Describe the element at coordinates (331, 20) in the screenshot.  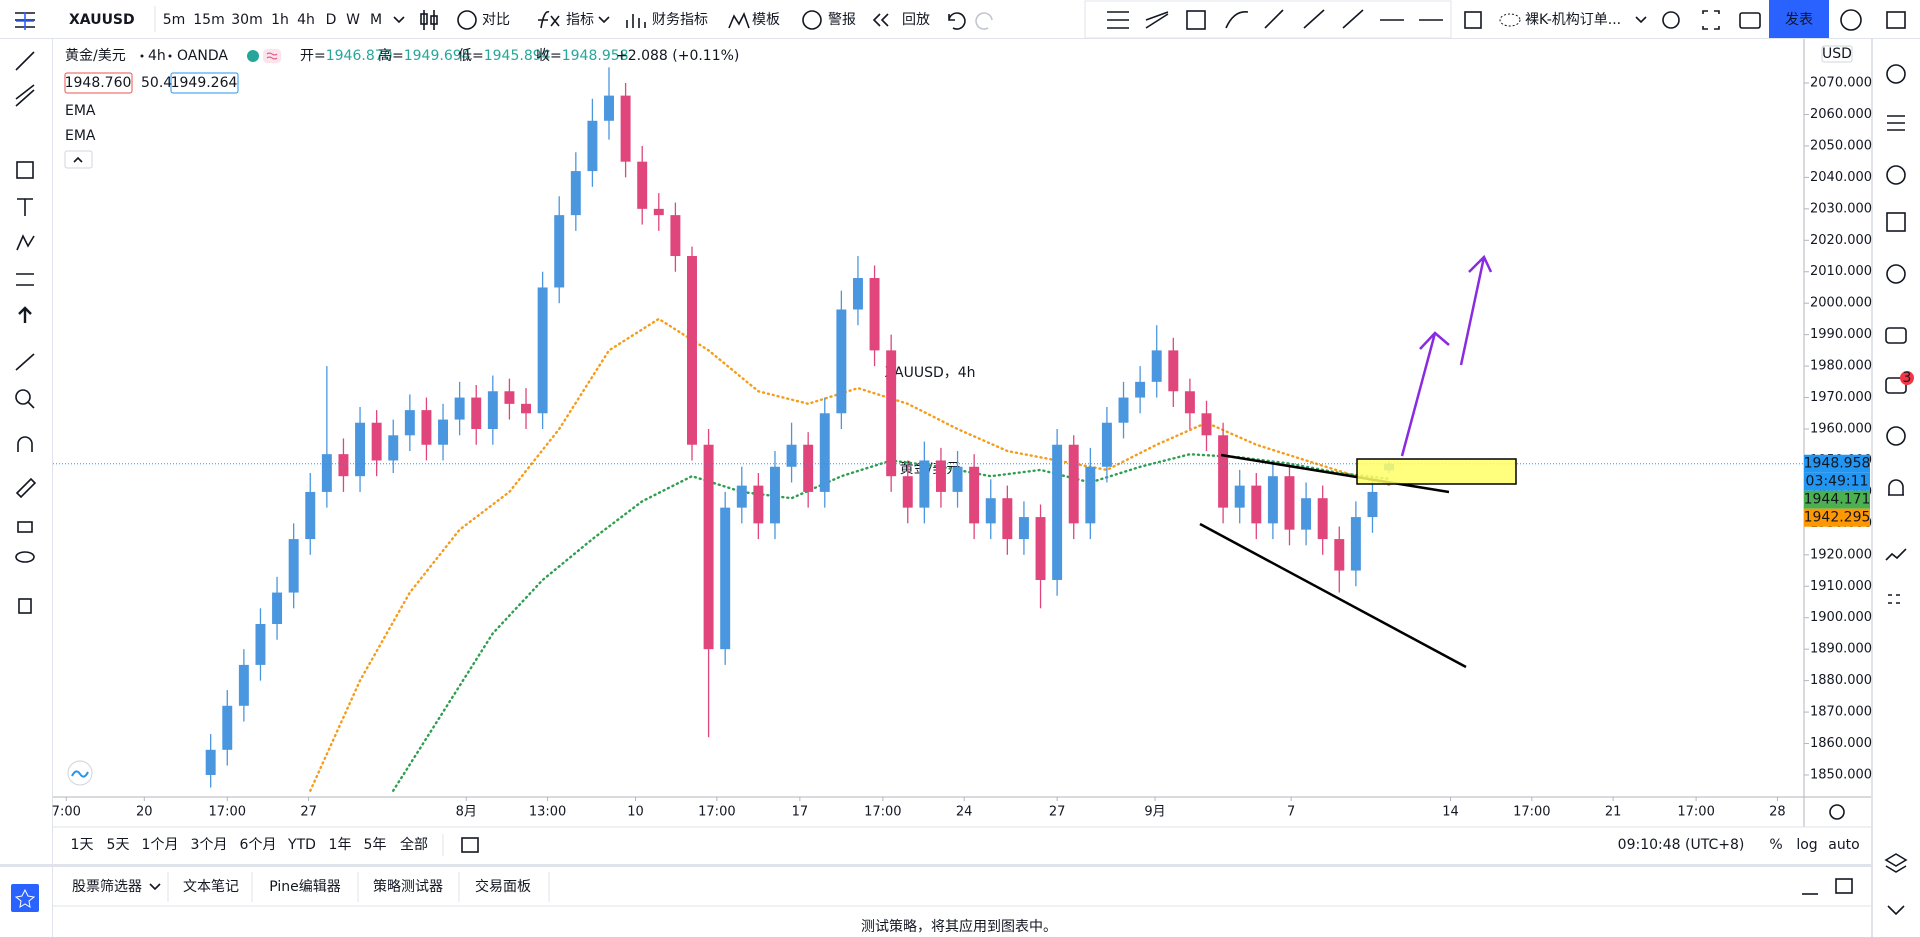
I see `interval: D` at that location.